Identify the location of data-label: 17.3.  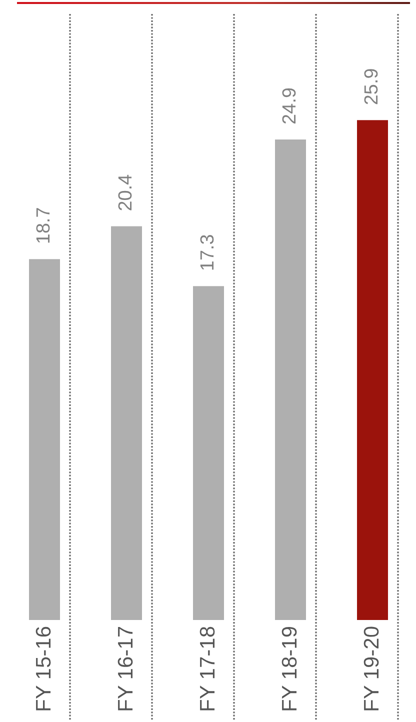
(208, 253).